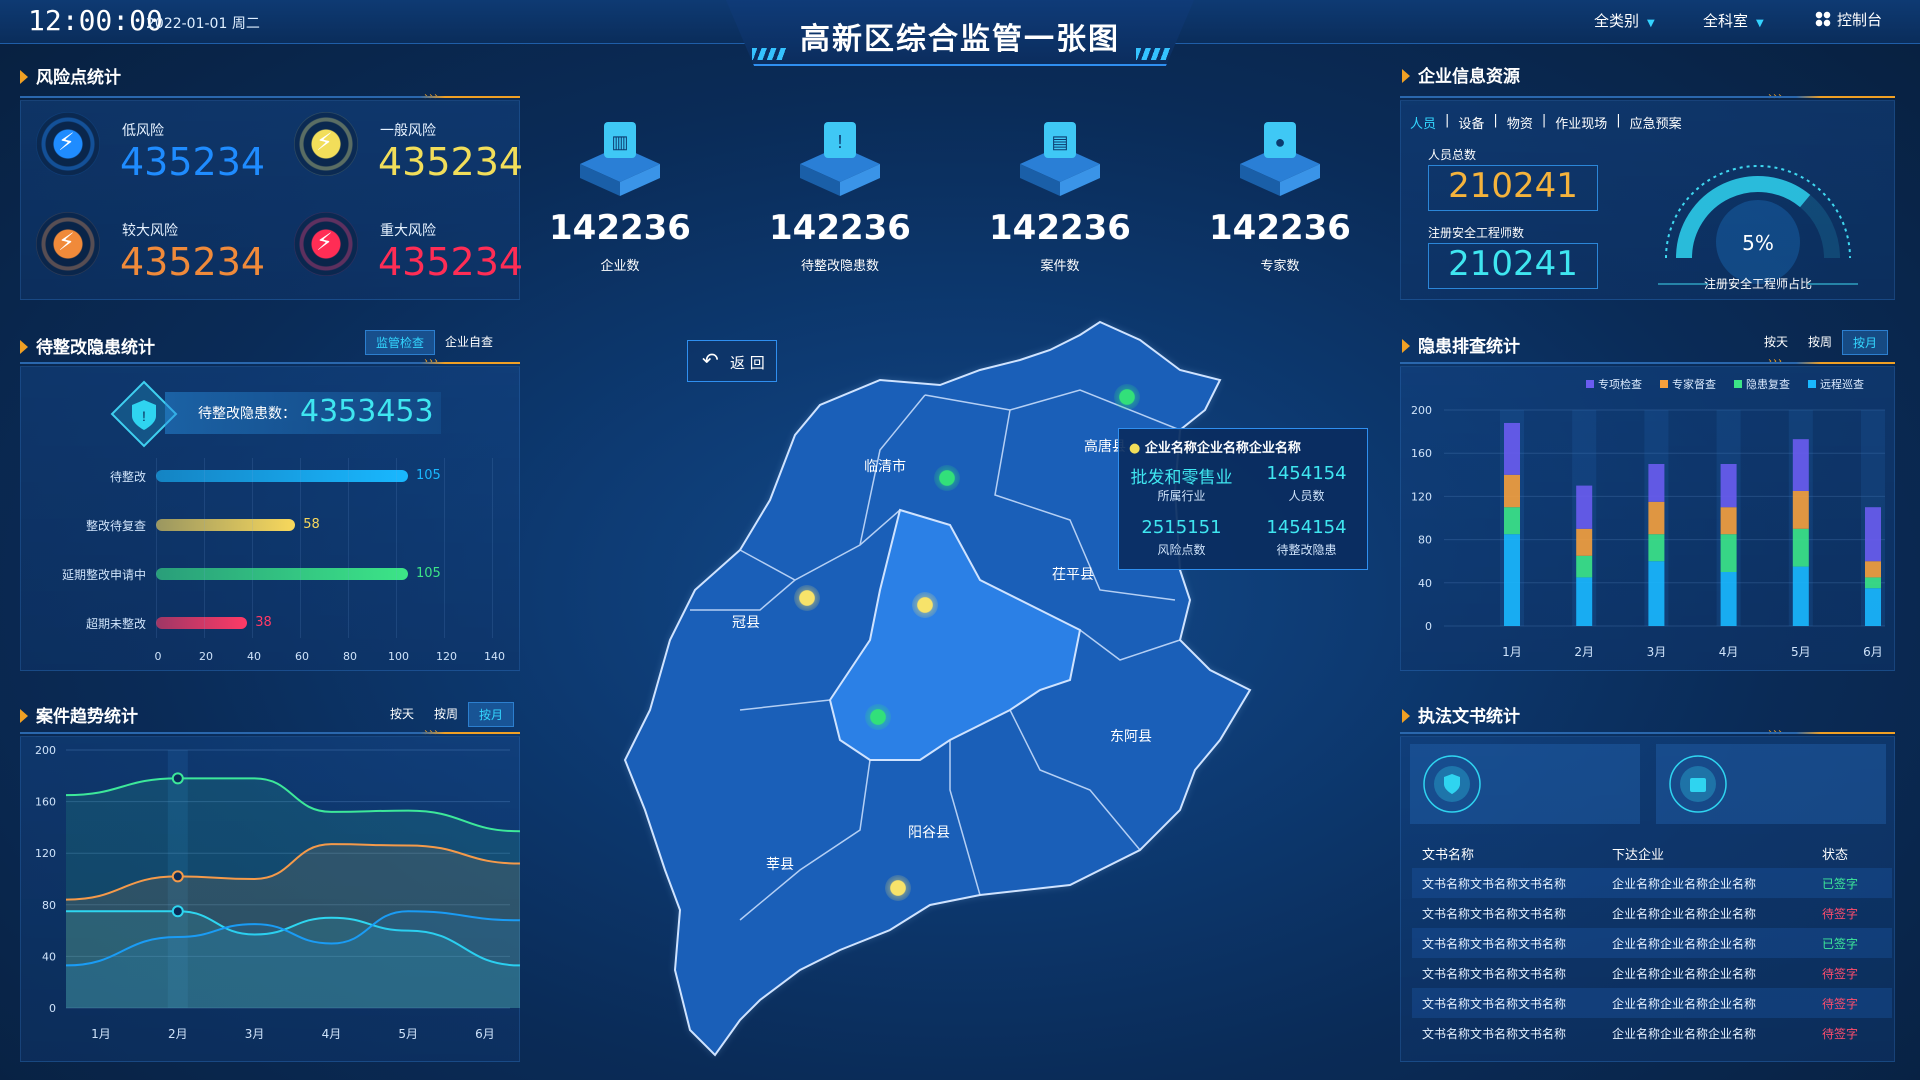  Describe the element at coordinates (1617, 21) in the screenshot. I see `category-select-label: 全类别` at that location.